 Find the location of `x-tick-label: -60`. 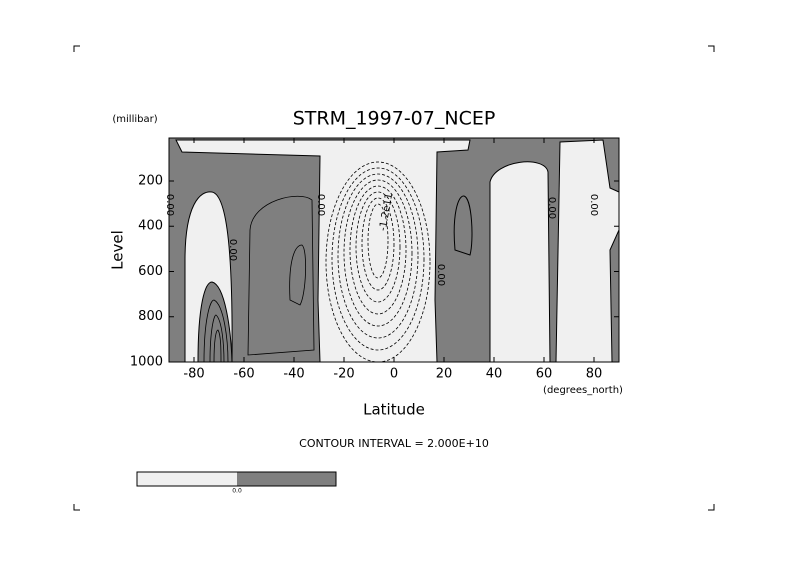

x-tick-label: -60 is located at coordinates (243, 374).